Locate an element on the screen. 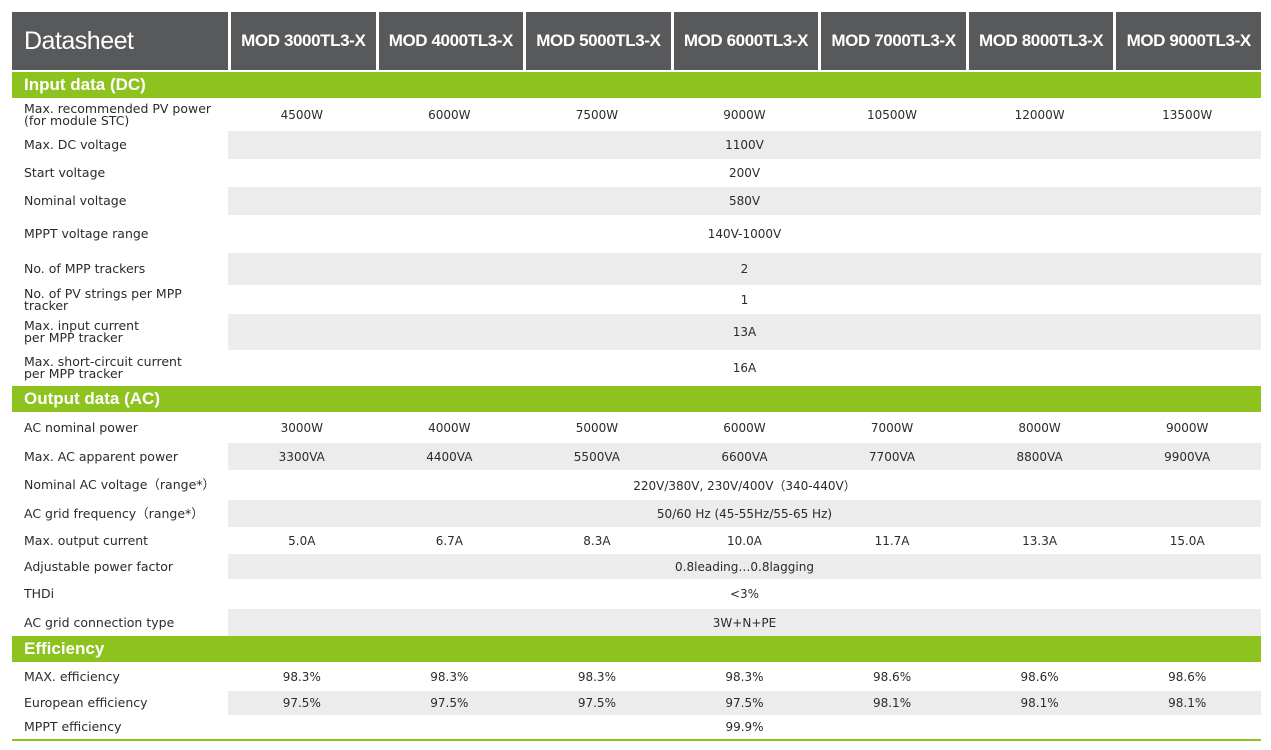 This screenshot has width=1271, height=750. table-row: THDi <3% is located at coordinates (636, 594).